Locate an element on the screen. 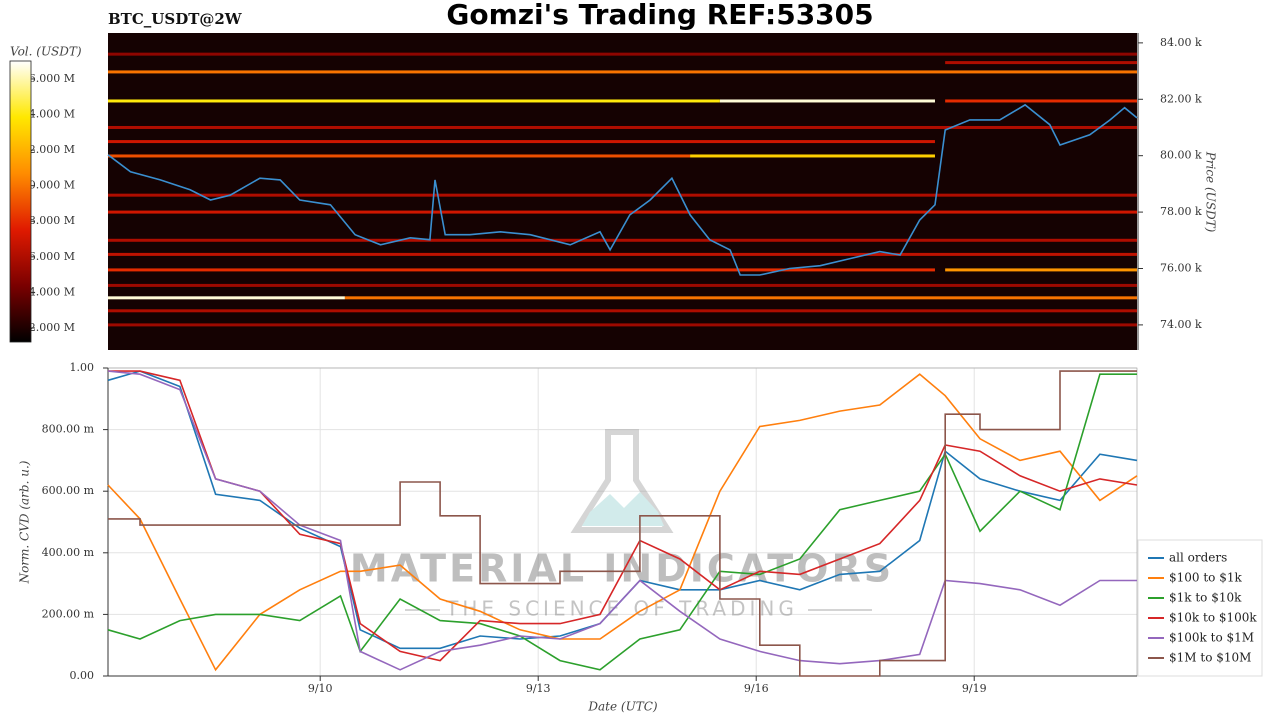 This screenshot has width=1280, height=720. y-tick-label: 0.00 is located at coordinates (82, 675).